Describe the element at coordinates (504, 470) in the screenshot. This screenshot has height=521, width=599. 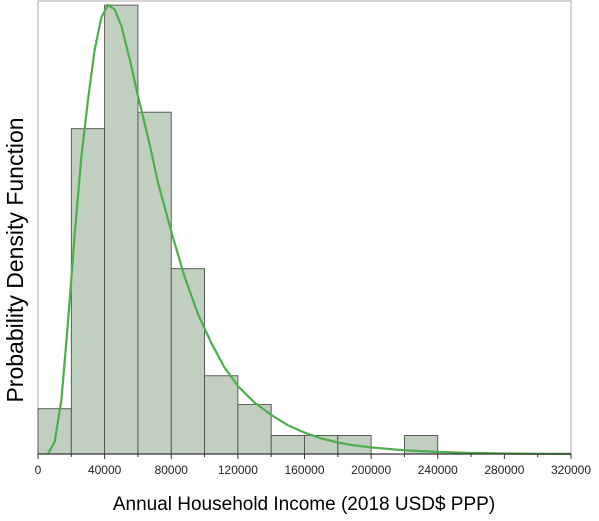
I see `x-tick-label: 280000` at that location.